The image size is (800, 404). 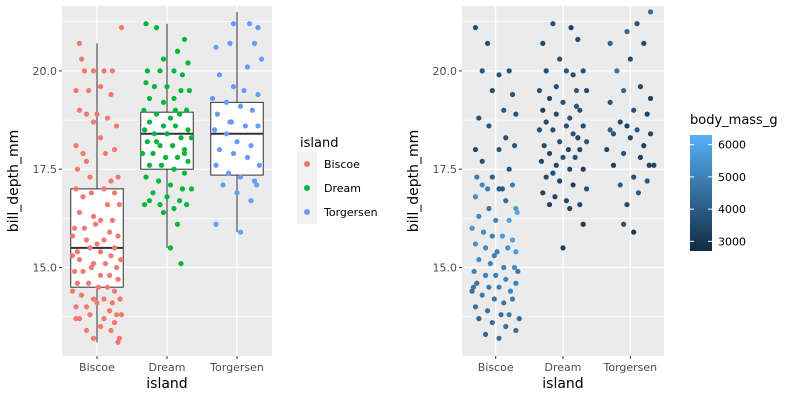 What do you see at coordinates (236, 367) in the screenshot?
I see `x-tick-label-torgersen: Torgersen` at bounding box center [236, 367].